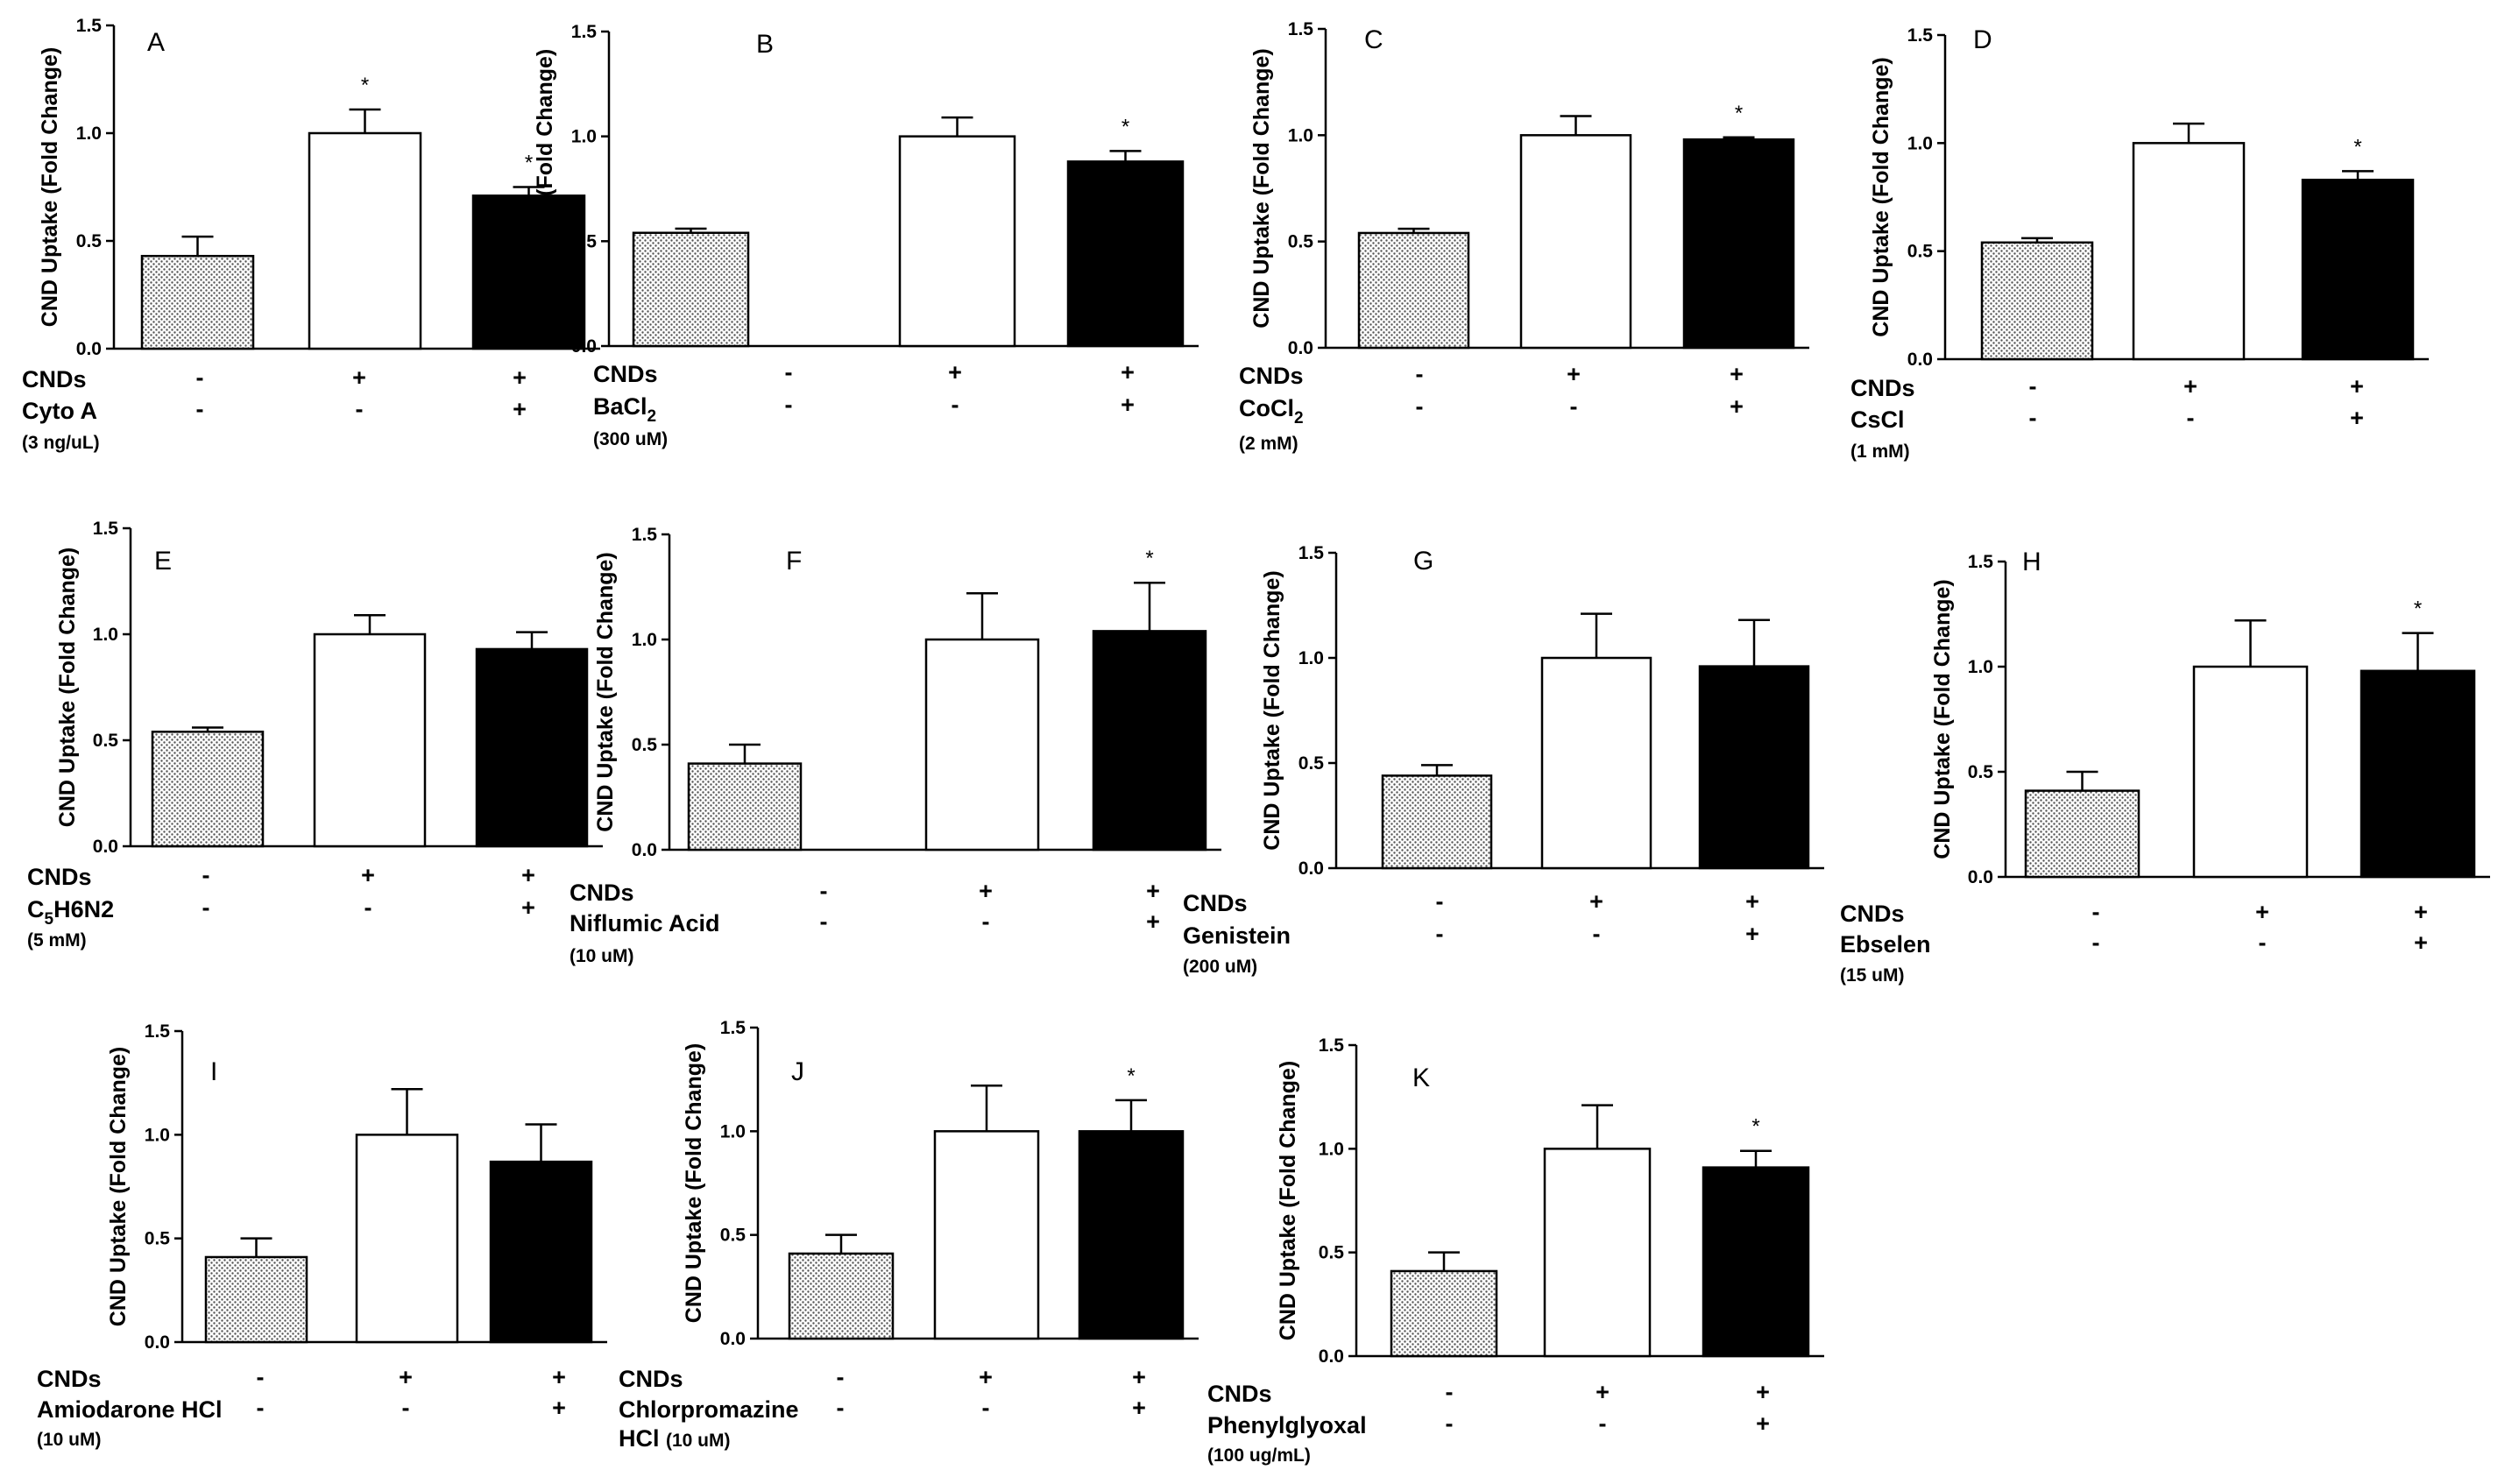 The image size is (2519, 1484). Describe the element at coordinates (1877, 419) in the screenshot. I see `row-label-treatment: CsCl` at that location.